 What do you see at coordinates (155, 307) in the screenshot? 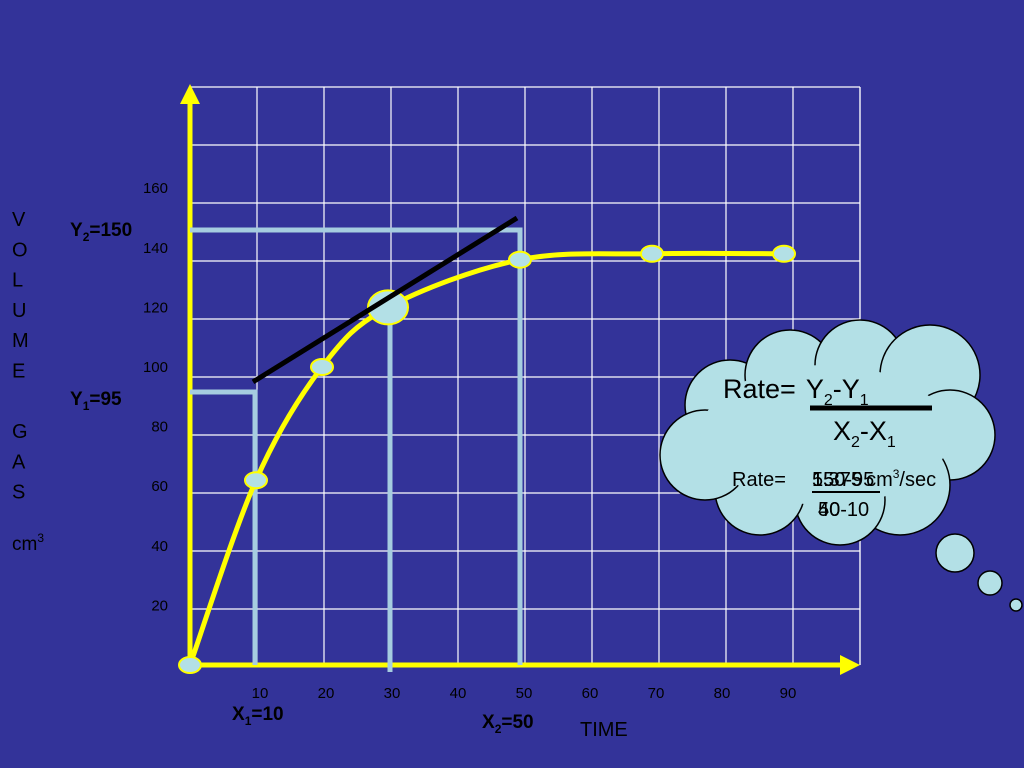
I see `y-tick-label: 120` at bounding box center [155, 307].